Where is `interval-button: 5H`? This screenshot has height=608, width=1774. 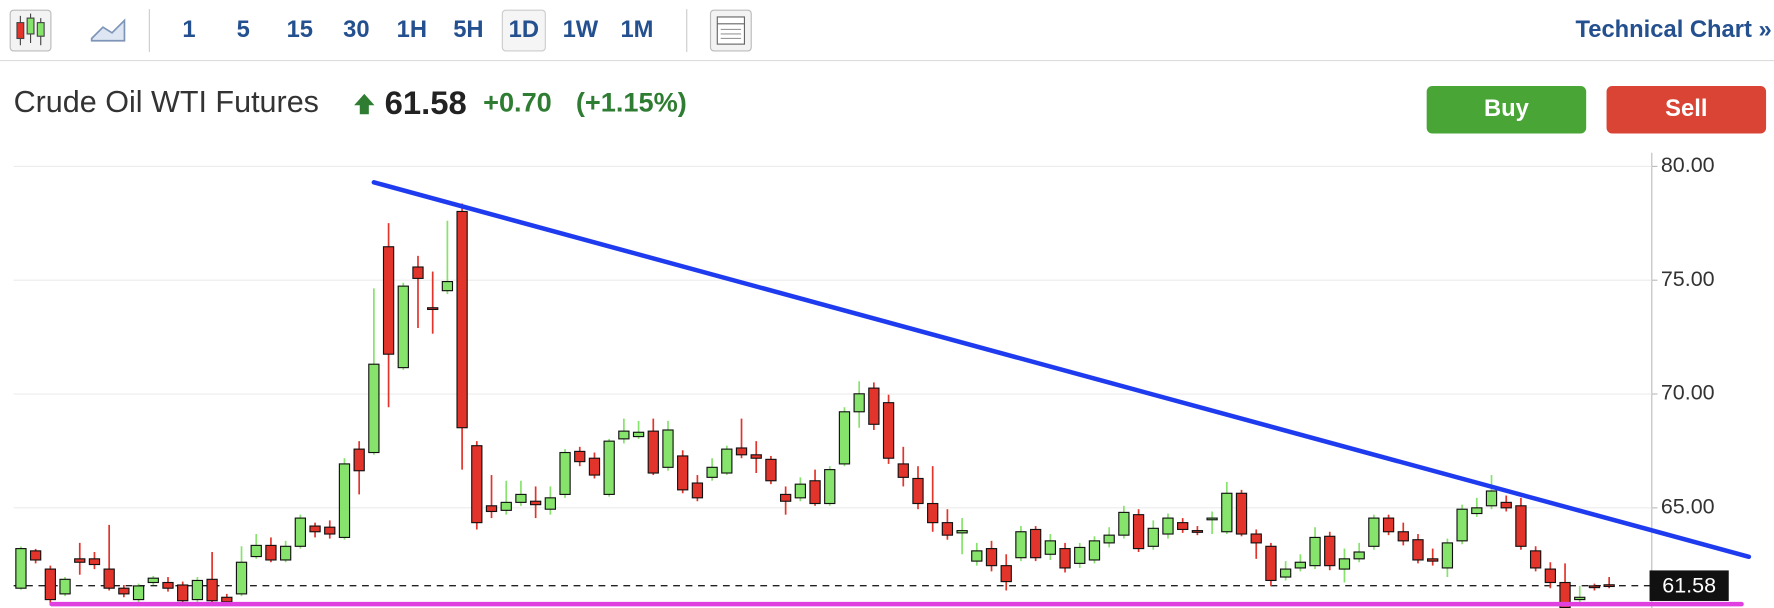 interval-button: 5H is located at coordinates (468, 29).